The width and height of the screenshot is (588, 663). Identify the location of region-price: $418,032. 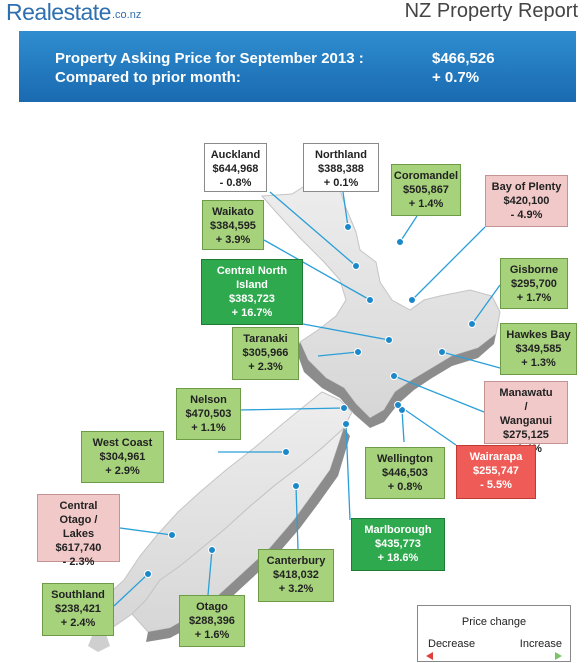
(296, 575).